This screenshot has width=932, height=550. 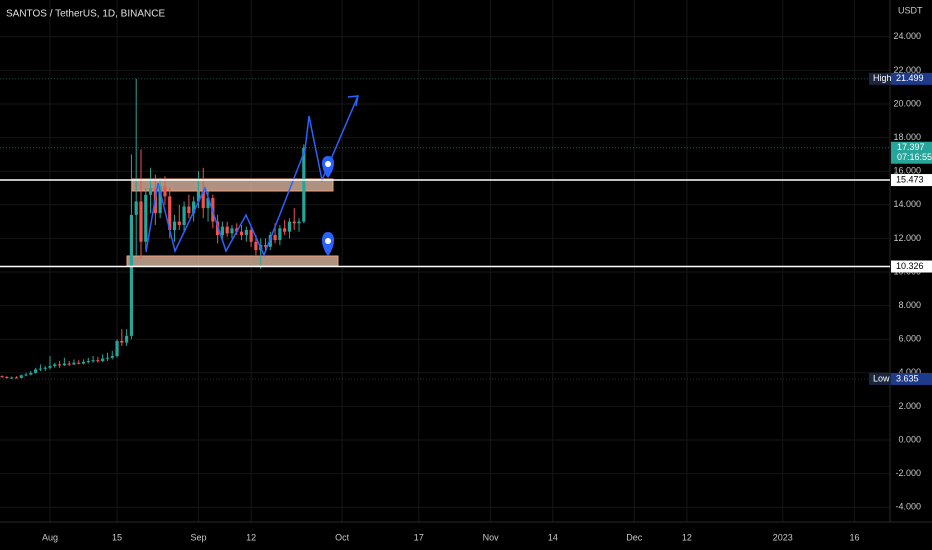 I want to click on y-tick-label: 8.000, so click(x=909, y=305).